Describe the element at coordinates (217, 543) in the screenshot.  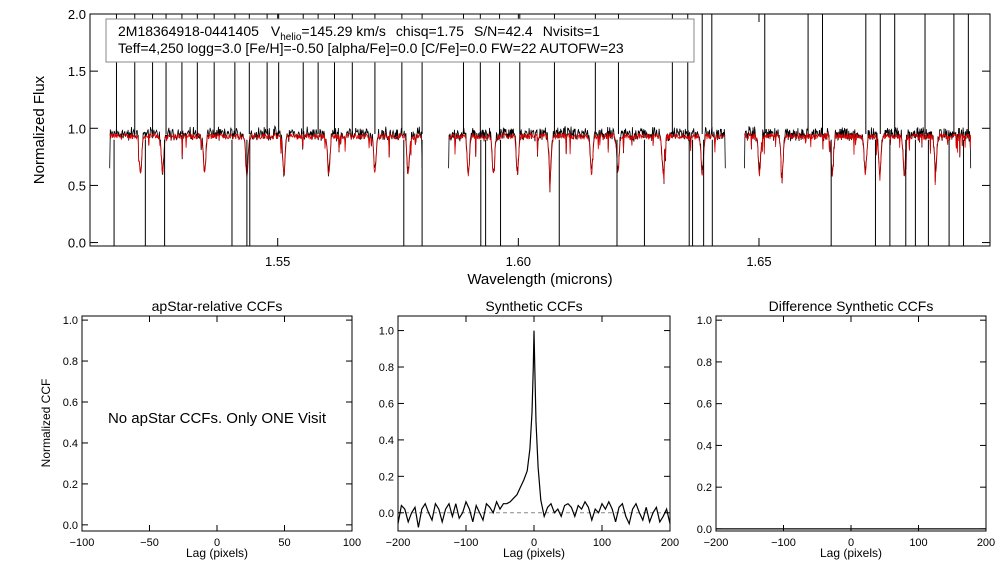
I see `ccf-apstar-xtick-label: 0` at that location.